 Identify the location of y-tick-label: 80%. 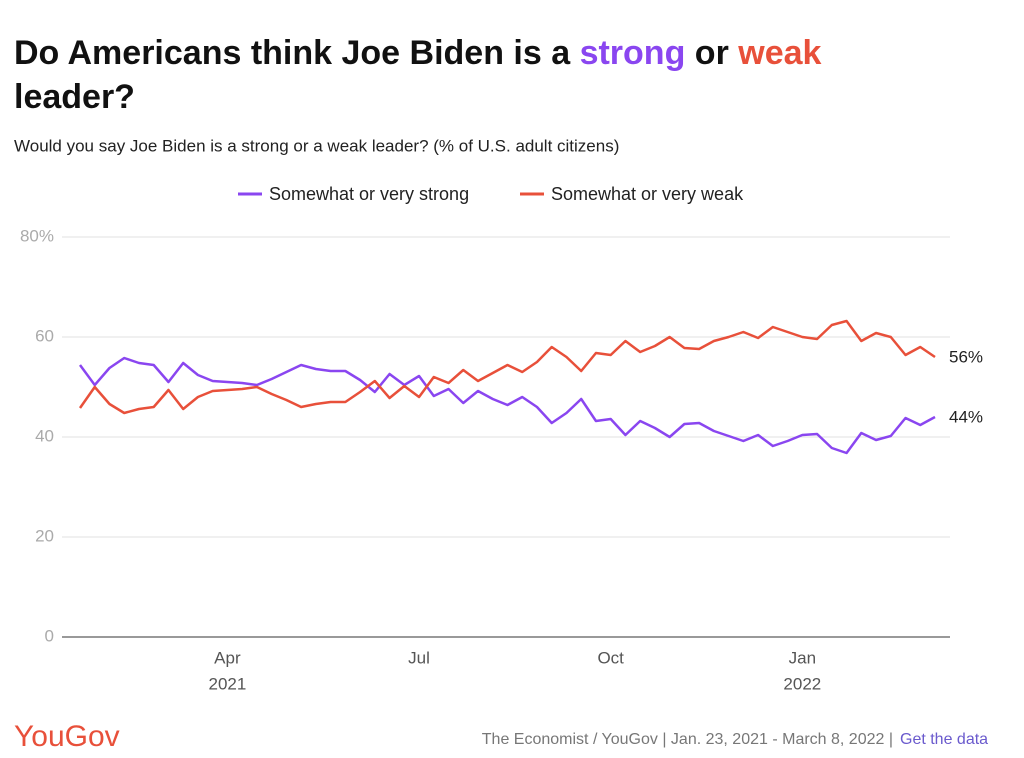
(37, 235).